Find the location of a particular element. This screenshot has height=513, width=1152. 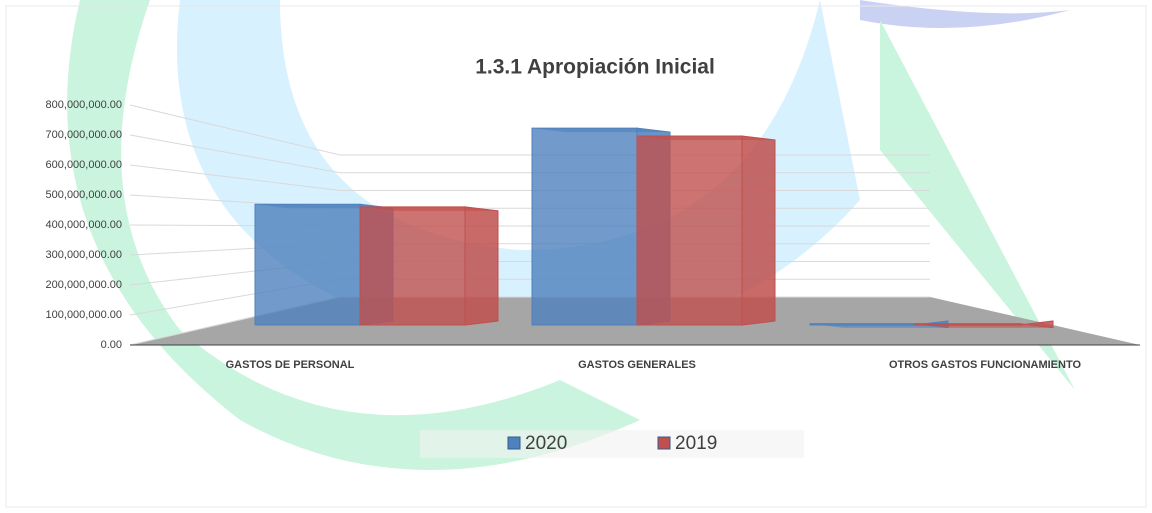

x-tick-label: GASTOS DE PERSONAL is located at coordinates (290, 365).